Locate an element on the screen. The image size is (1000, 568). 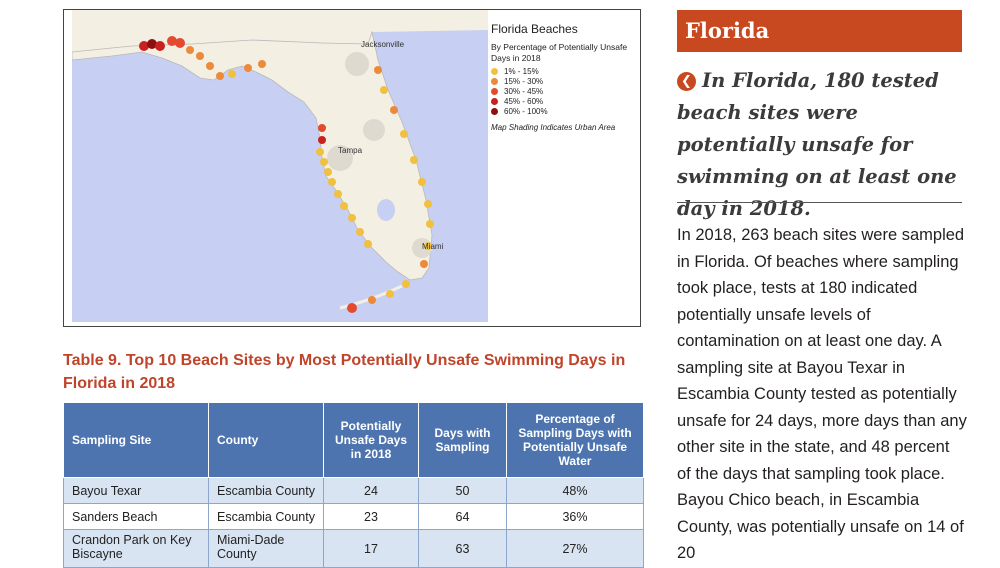
cell-site: Sanders Beach is located at coordinates (136, 516).